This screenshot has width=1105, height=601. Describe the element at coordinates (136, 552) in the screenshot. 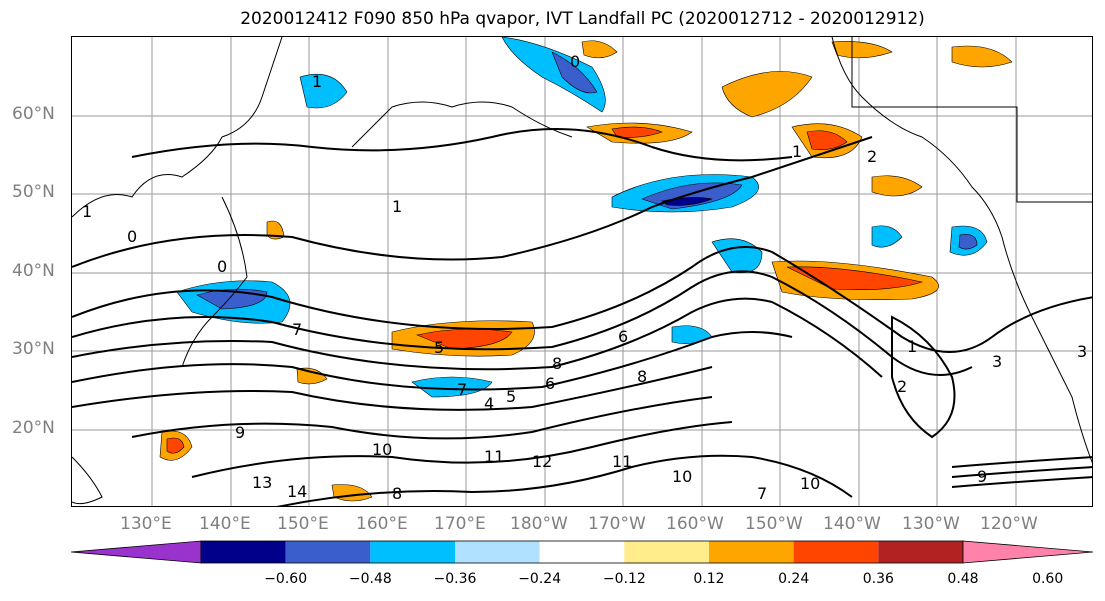

I see `colorbar-extension-low` at that location.